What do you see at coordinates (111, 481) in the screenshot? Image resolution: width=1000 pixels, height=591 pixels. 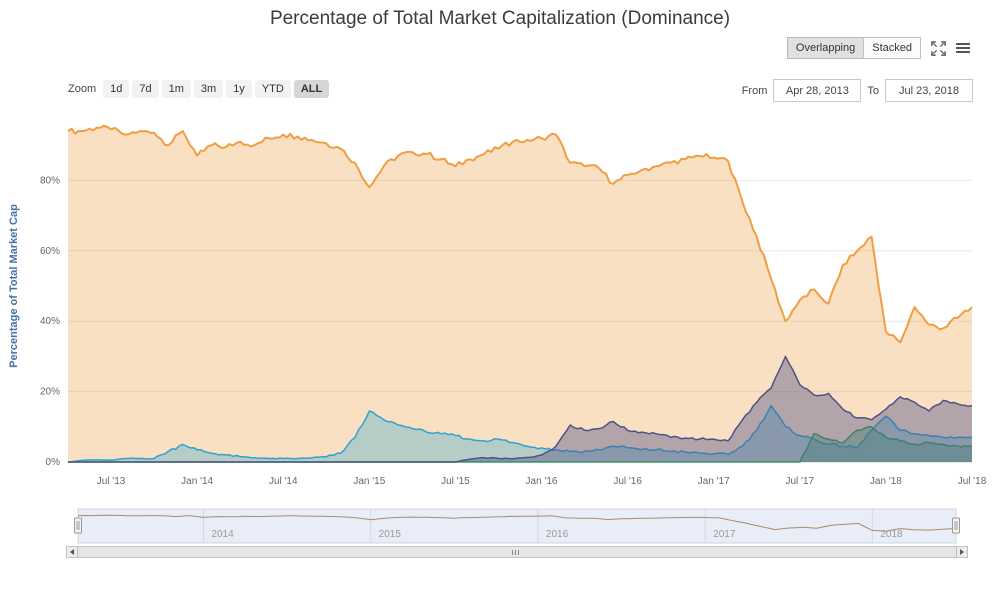 I see `x-tick-label: Jul '13` at bounding box center [111, 481].